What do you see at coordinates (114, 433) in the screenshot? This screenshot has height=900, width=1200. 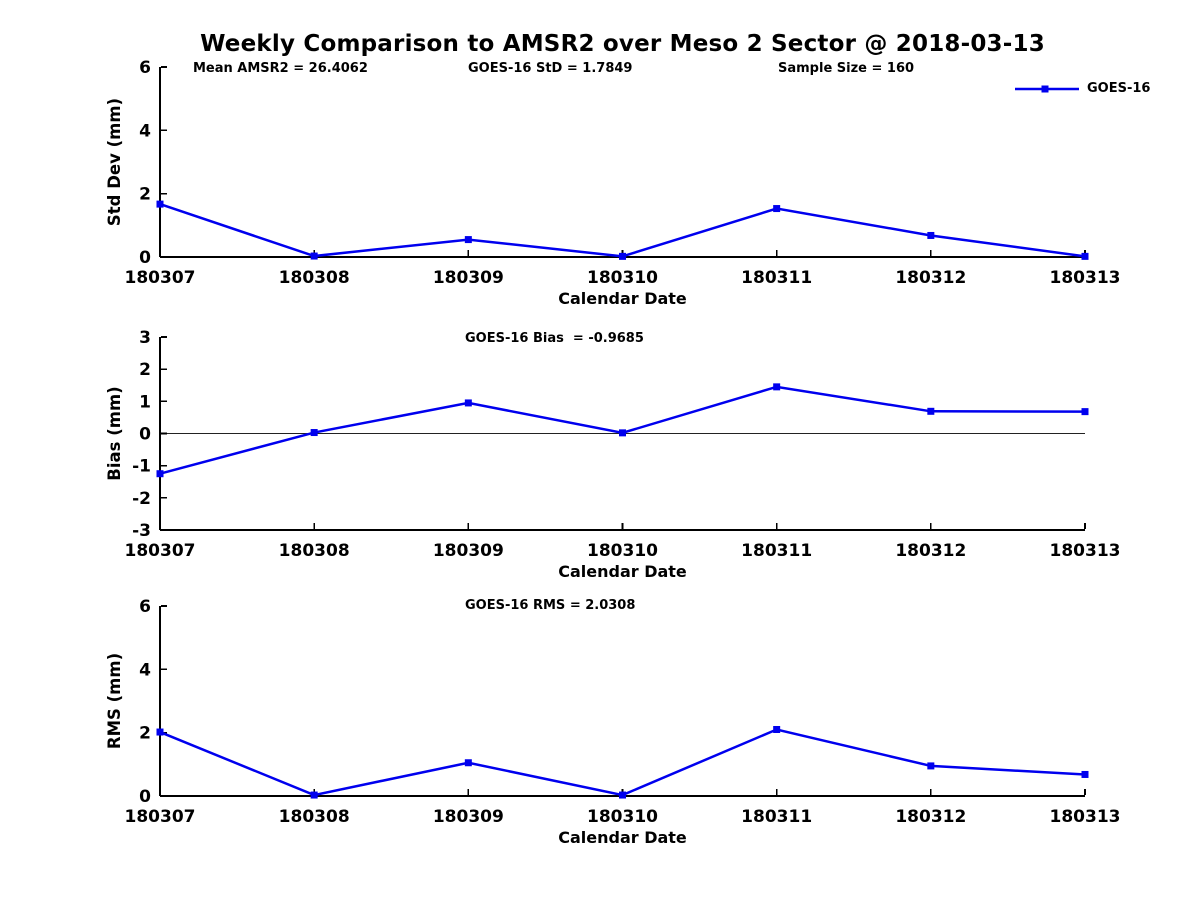 I see `y-axis-label: Bias (mm)` at bounding box center [114, 433].